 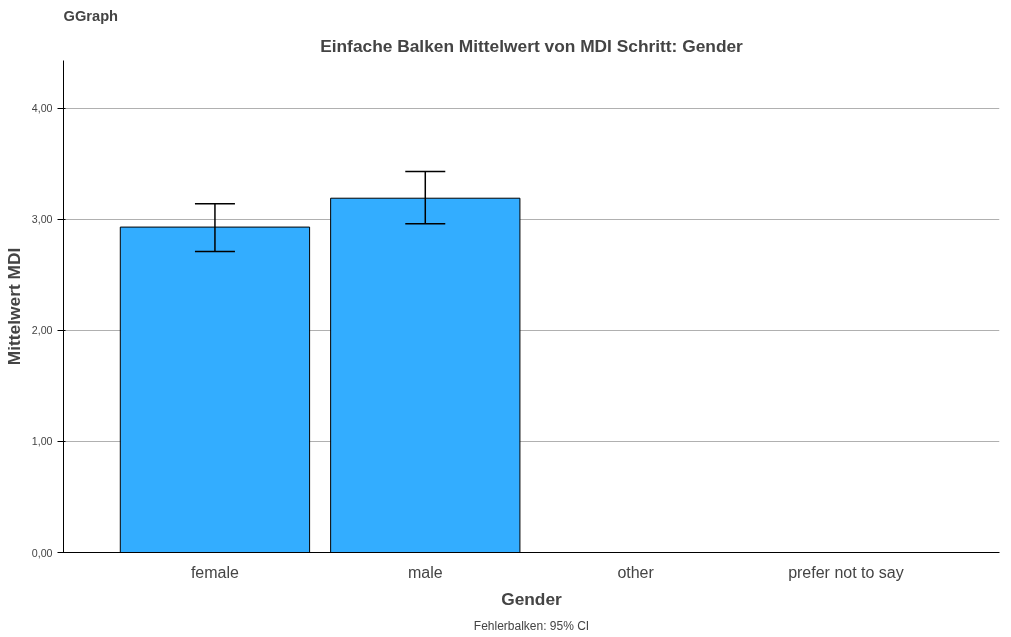 What do you see at coordinates (425, 572) in the screenshot?
I see `x-tick-label: male` at bounding box center [425, 572].